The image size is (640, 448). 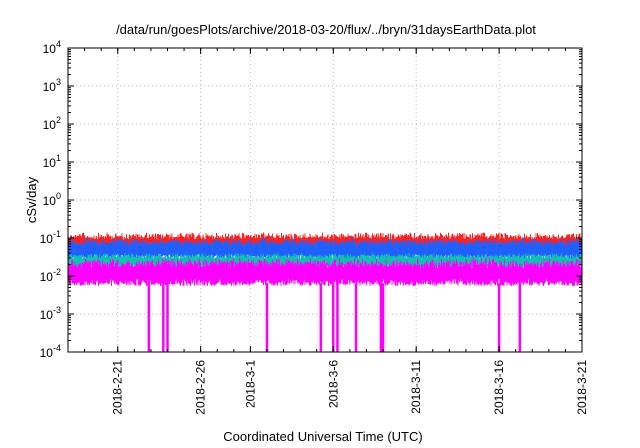 What do you see at coordinates (499, 387) in the screenshot?
I see `x-tick-label: 2018-3-16` at bounding box center [499, 387].